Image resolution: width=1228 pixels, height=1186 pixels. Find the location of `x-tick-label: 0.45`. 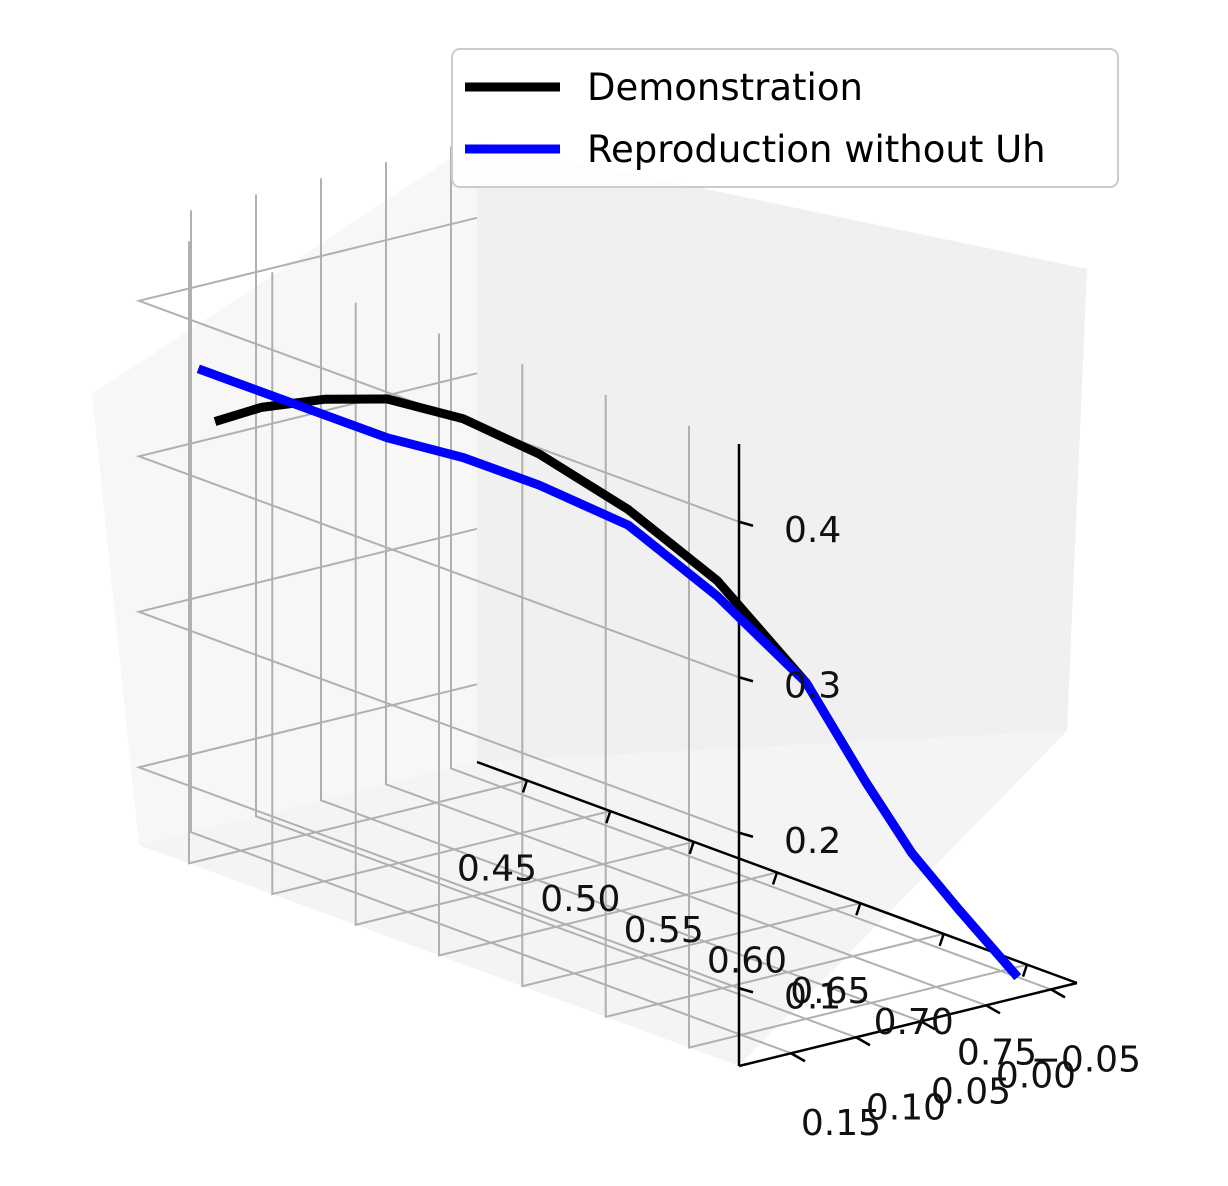

x-tick-label: 0.45 is located at coordinates (497, 868).